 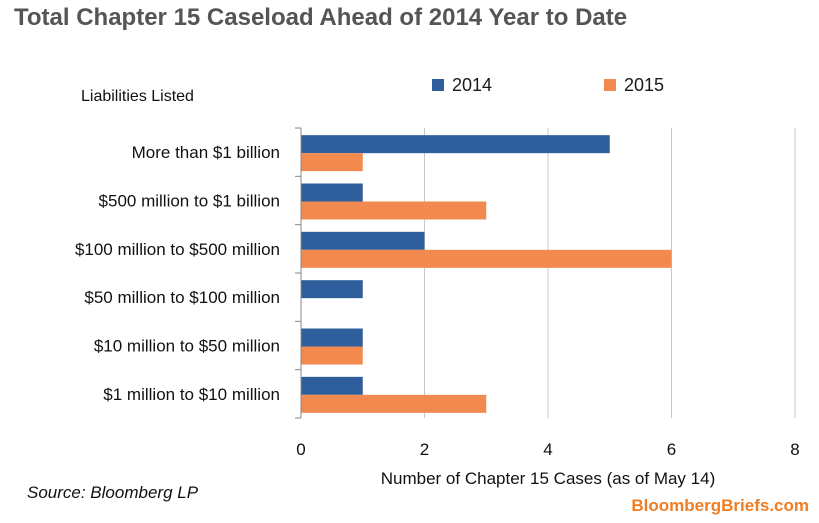 I want to click on source-note: Source: Bloomberg LP, so click(x=113, y=492).